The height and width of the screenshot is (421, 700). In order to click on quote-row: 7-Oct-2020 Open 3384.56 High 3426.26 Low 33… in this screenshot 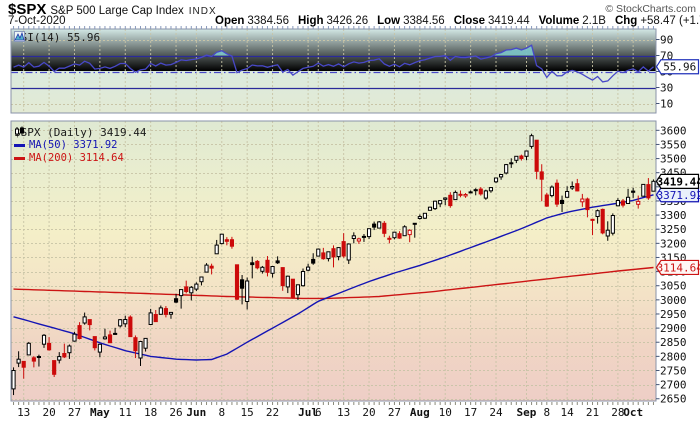, I will do `click(354, 21)`.